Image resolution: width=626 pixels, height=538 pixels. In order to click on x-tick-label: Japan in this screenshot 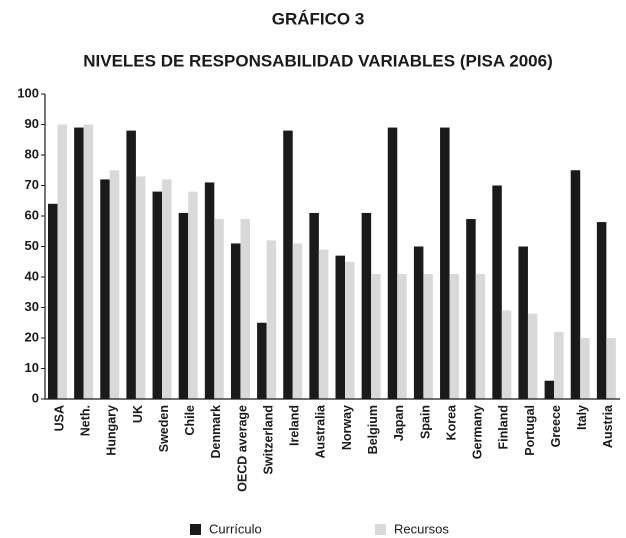, I will do `click(399, 423)`.